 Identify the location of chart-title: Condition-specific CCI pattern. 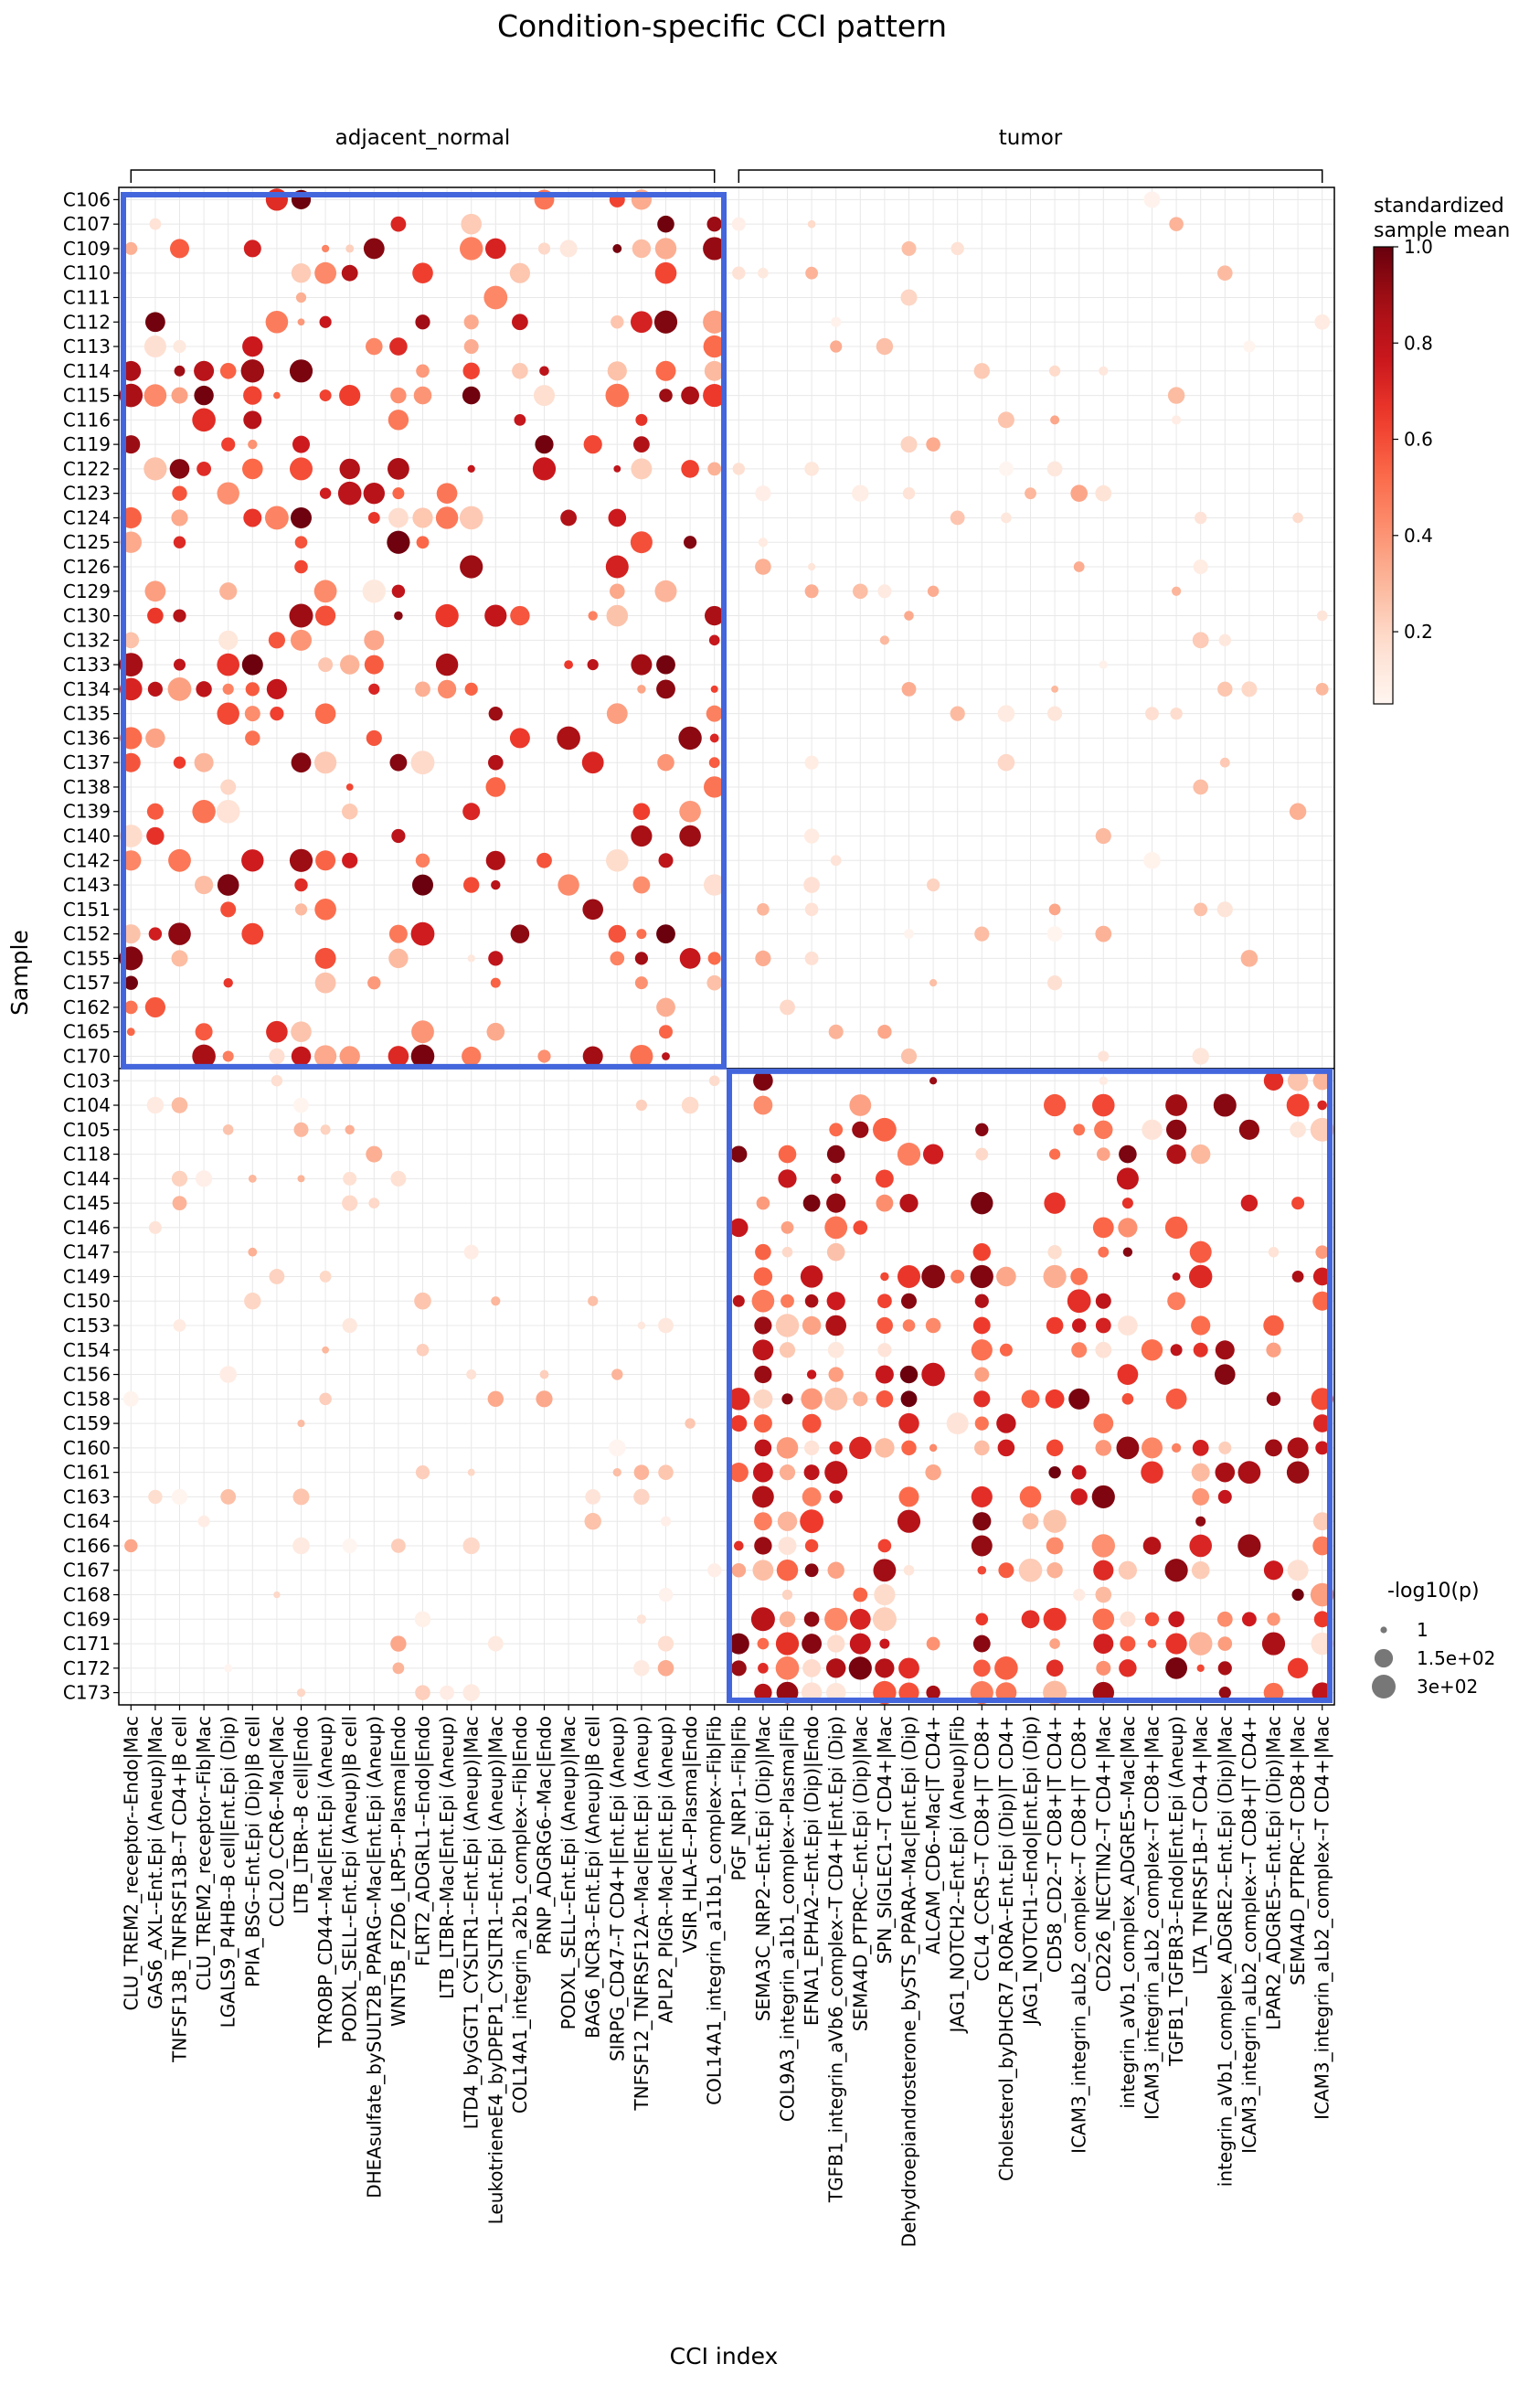
(722, 26).